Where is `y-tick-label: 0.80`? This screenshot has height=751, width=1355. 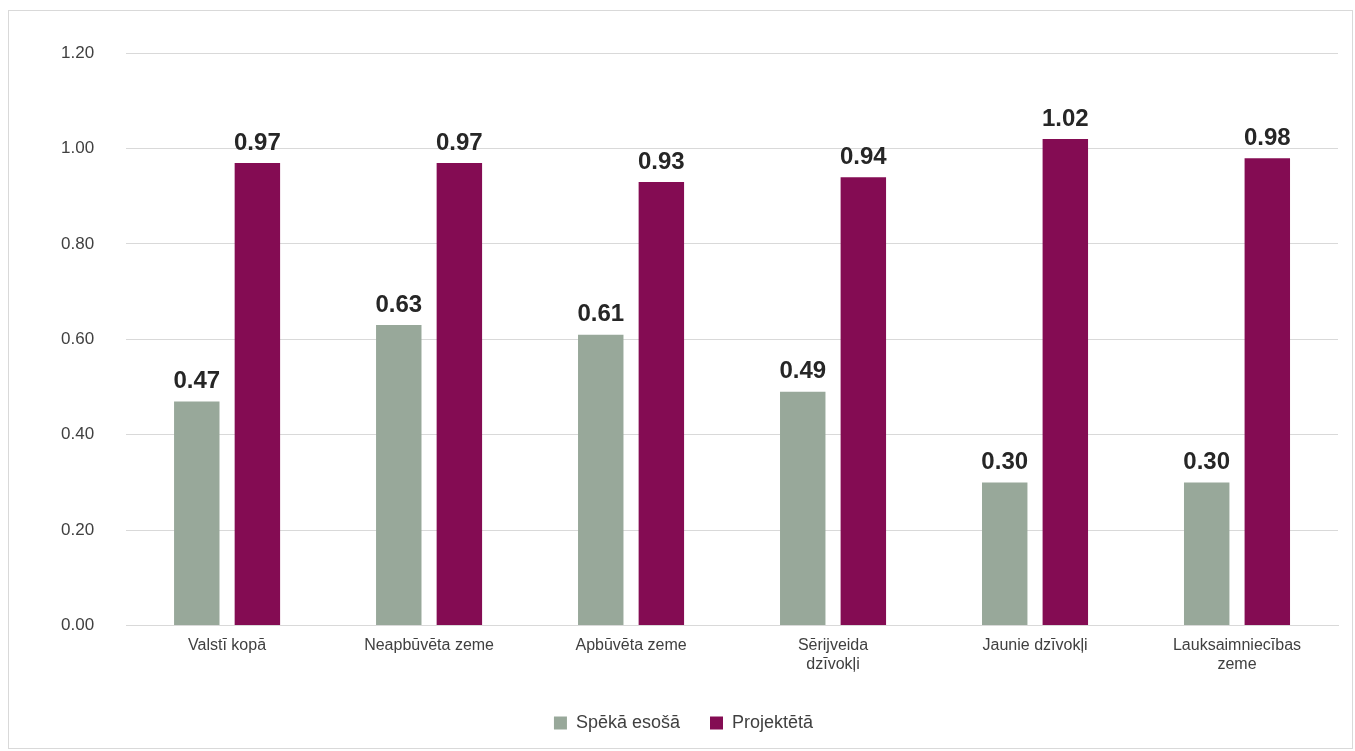 y-tick-label: 0.80 is located at coordinates (77, 243).